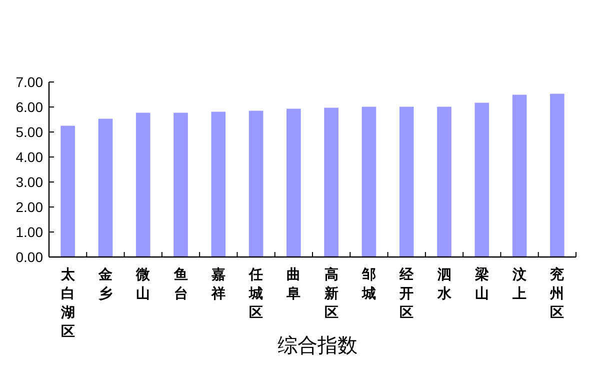 The image size is (606, 368). I want to click on x-tick-label: 兖州区, so click(556, 293).